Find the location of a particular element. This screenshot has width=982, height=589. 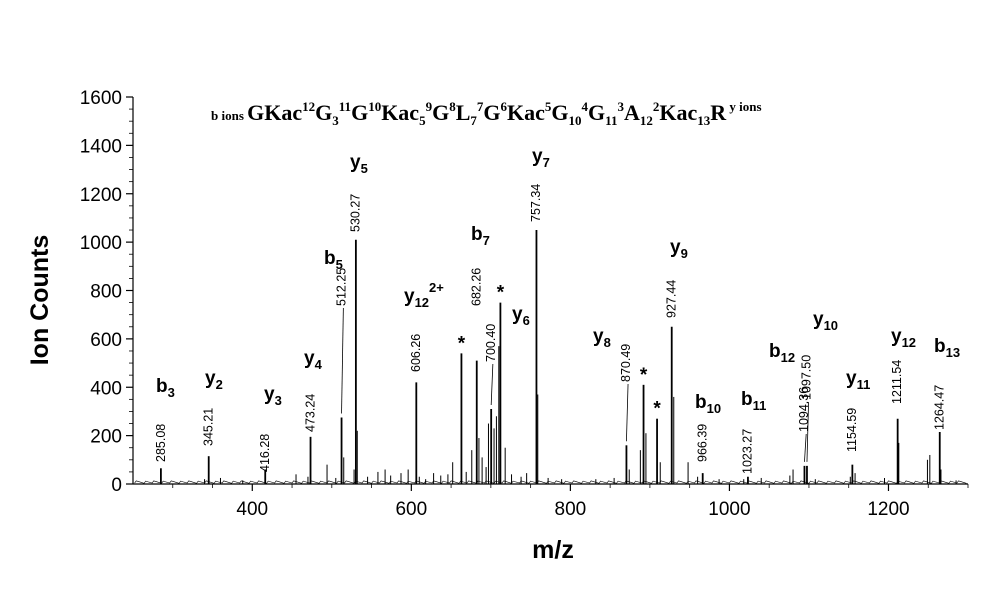

mz-label-1097.50: 1097.50 is located at coordinates (807, 377).